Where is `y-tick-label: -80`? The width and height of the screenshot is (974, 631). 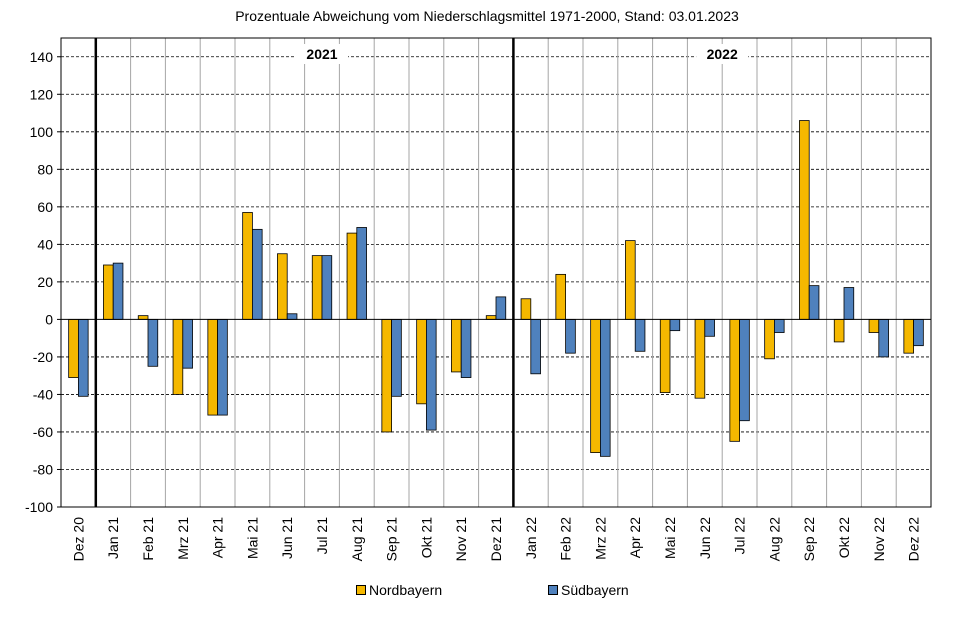 y-tick-label: -80 is located at coordinates (43, 469).